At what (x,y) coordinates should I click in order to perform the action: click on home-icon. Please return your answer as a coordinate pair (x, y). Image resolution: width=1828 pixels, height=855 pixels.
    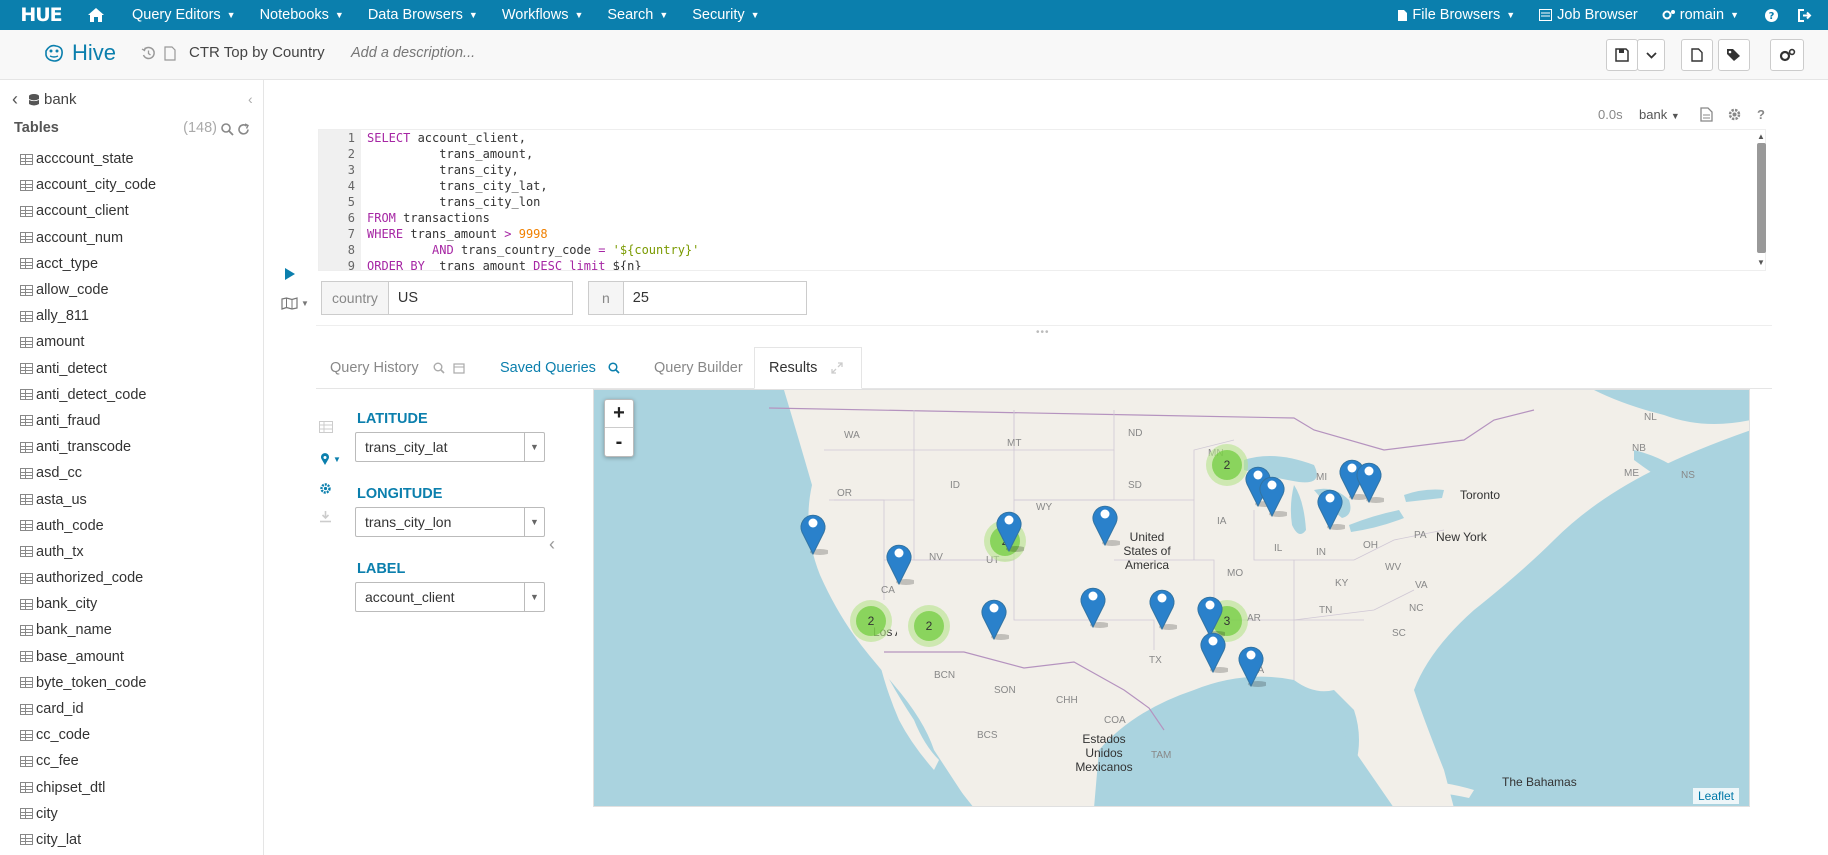
    Looking at the image, I should click on (96, 15).